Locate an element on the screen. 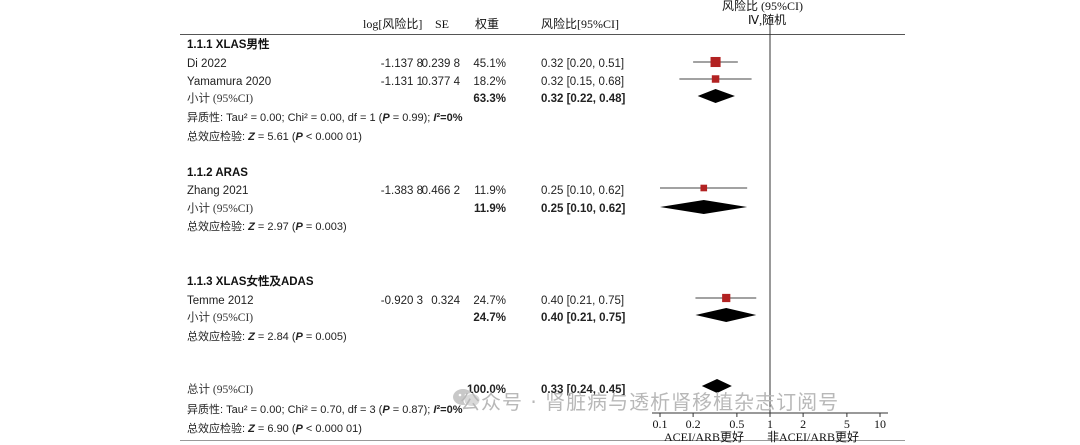 This screenshot has height=445, width=1080. subtotal-ci: 0.32 [0.22, 0.48] is located at coordinates (583, 99).